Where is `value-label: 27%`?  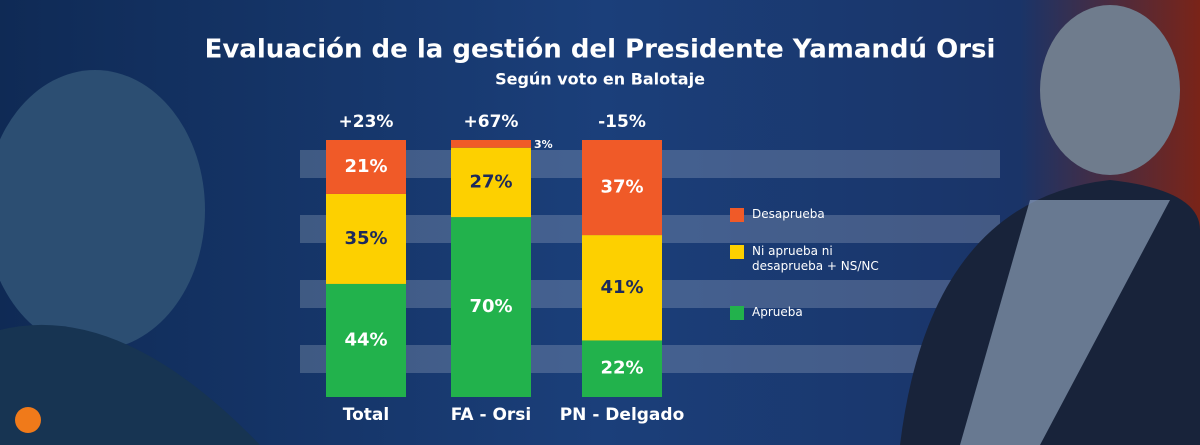 value-label: 27% is located at coordinates (490, 181).